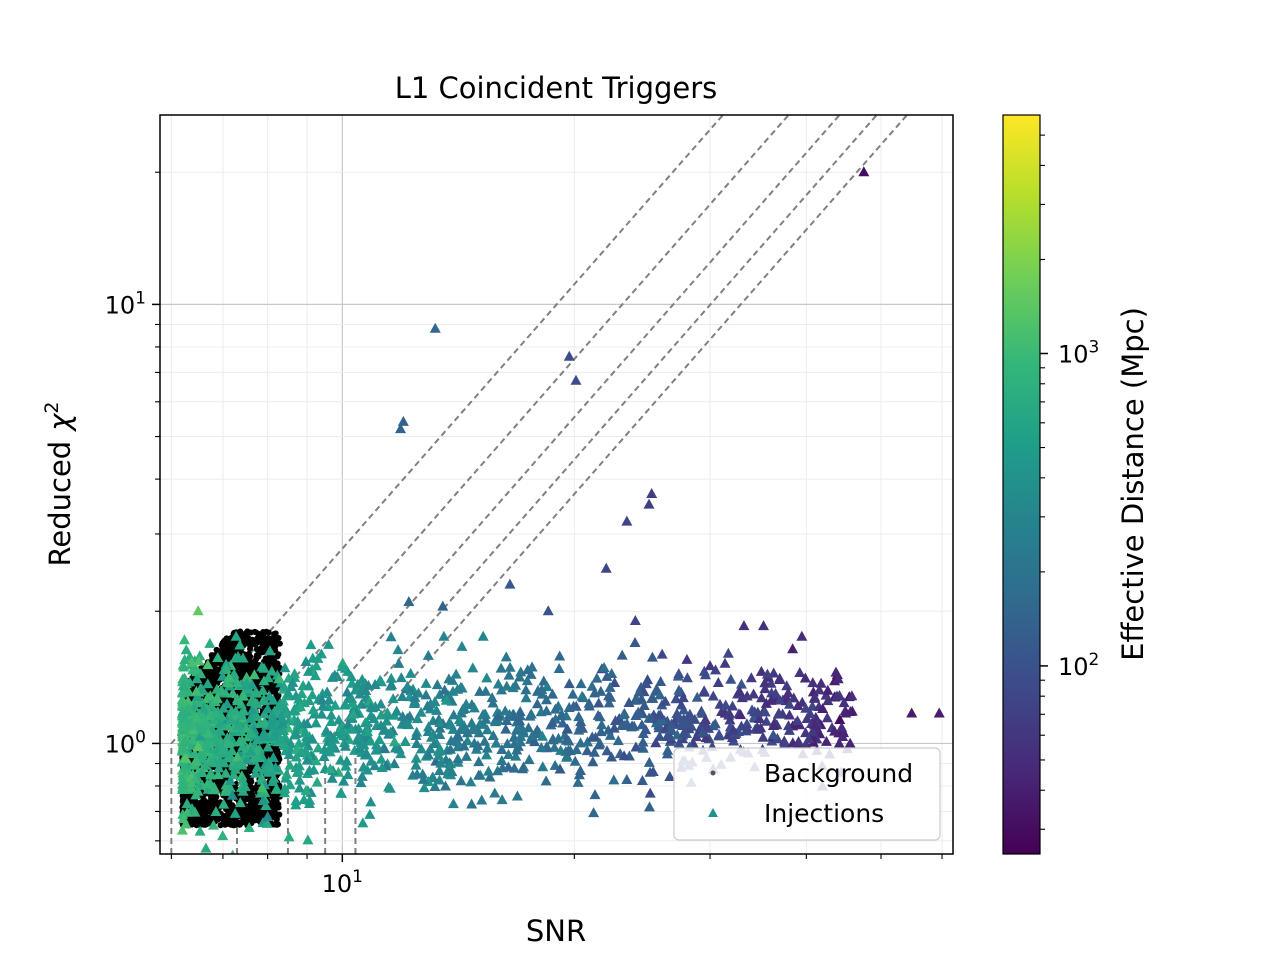  What do you see at coordinates (59, 484) in the screenshot?
I see `y-axis-label: Reducedχ2` at bounding box center [59, 484].